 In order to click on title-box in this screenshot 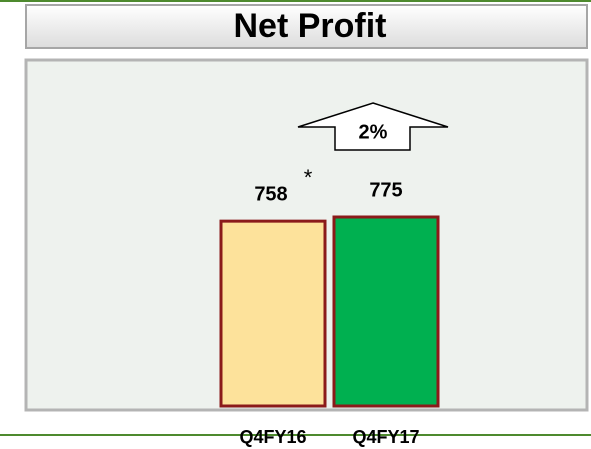, I will do `click(306, 26)`.